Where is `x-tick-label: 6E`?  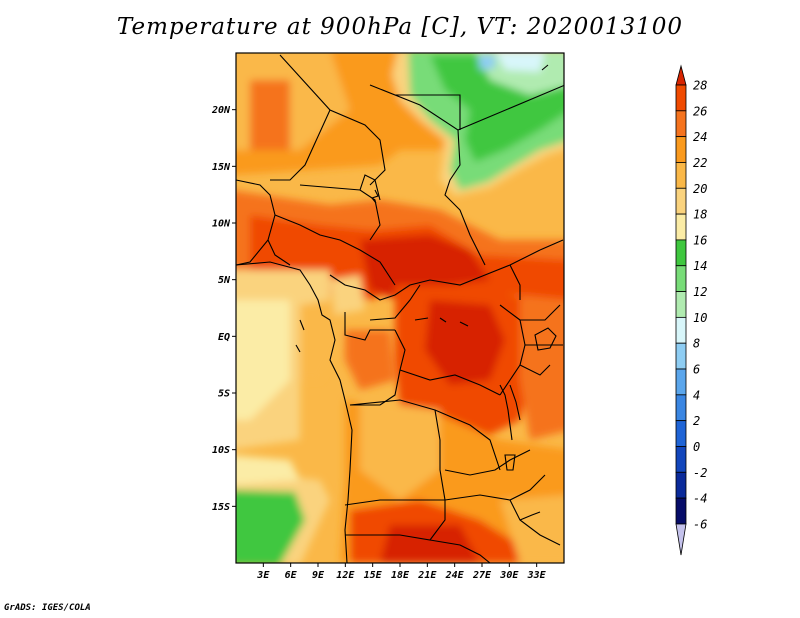 x-tick-label: 6E is located at coordinates (291, 575).